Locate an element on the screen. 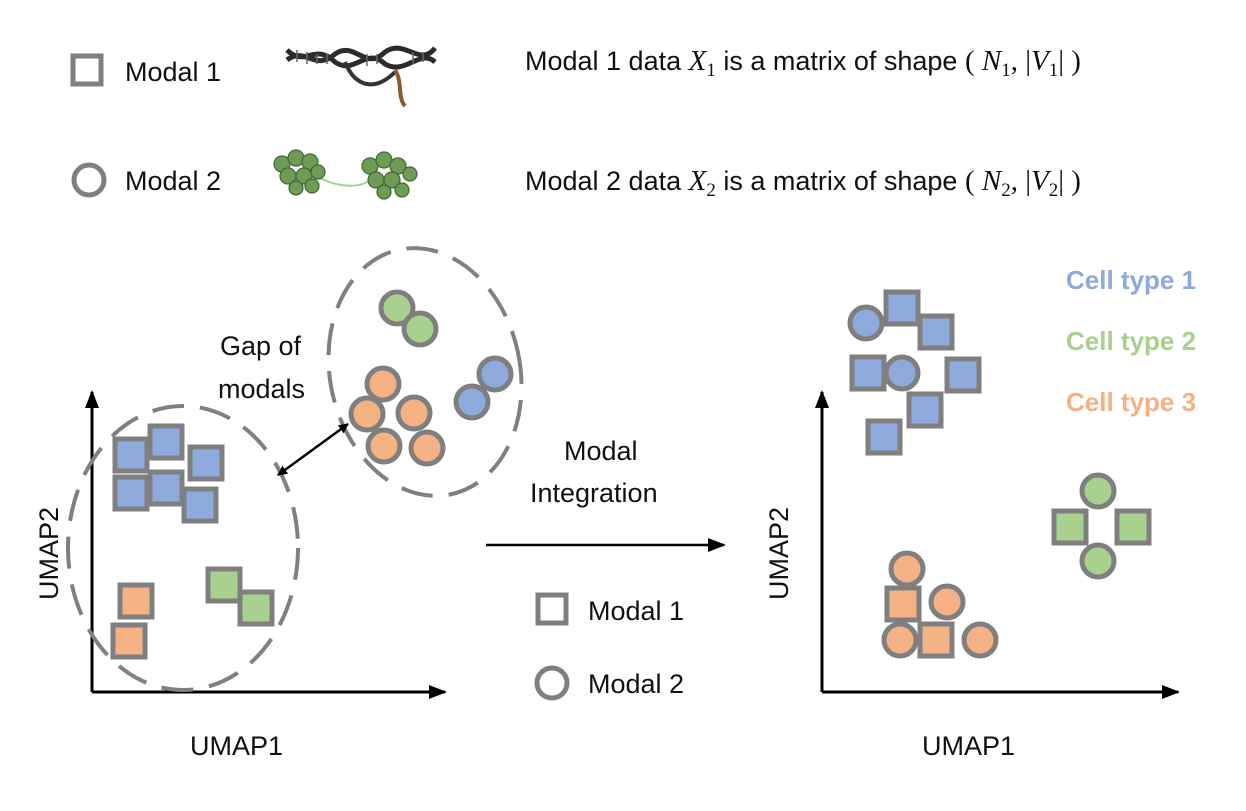 The image size is (1246, 811). modal2-cluster-boundary is located at coordinates (425, 372).